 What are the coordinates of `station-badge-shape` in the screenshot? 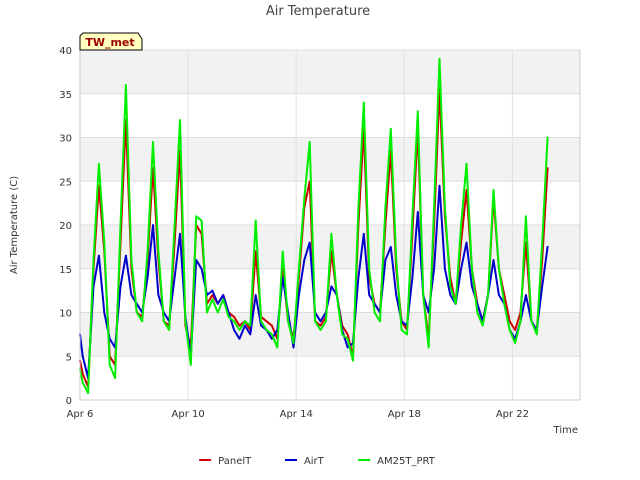 It's located at (111, 41).